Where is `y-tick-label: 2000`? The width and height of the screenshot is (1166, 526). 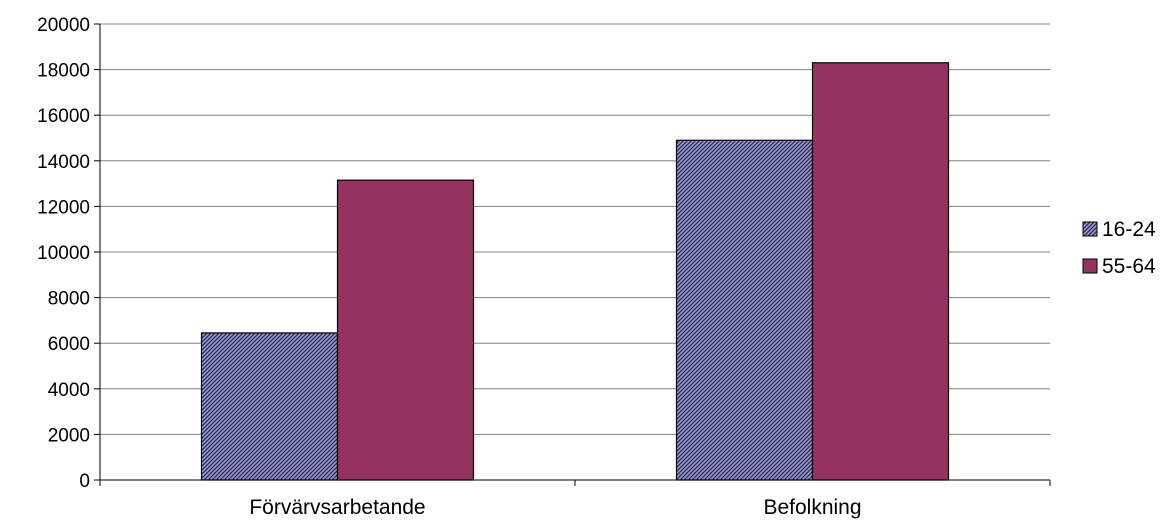
y-tick-label: 2000 is located at coordinates (69, 435).